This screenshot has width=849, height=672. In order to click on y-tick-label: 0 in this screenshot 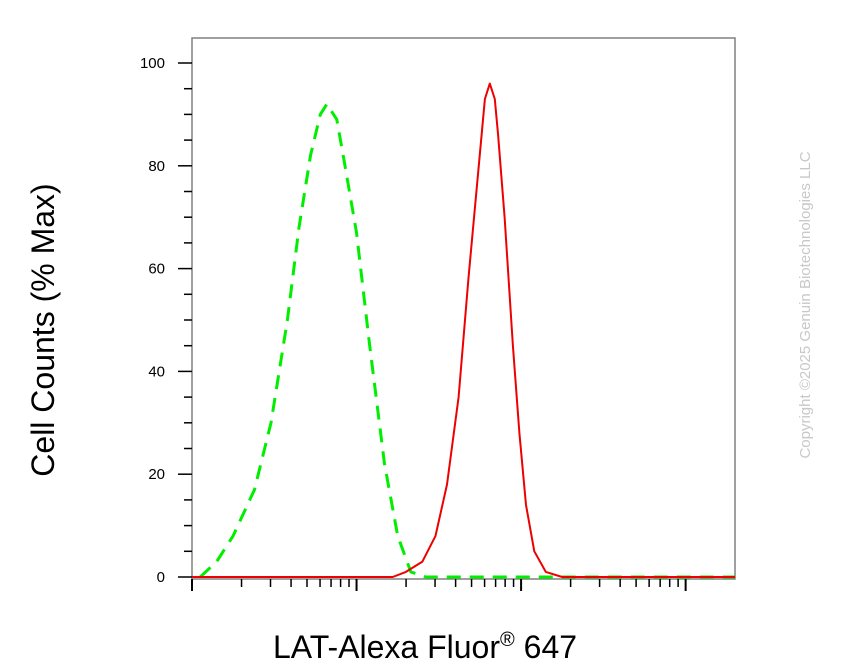, I will do `click(161, 577)`.